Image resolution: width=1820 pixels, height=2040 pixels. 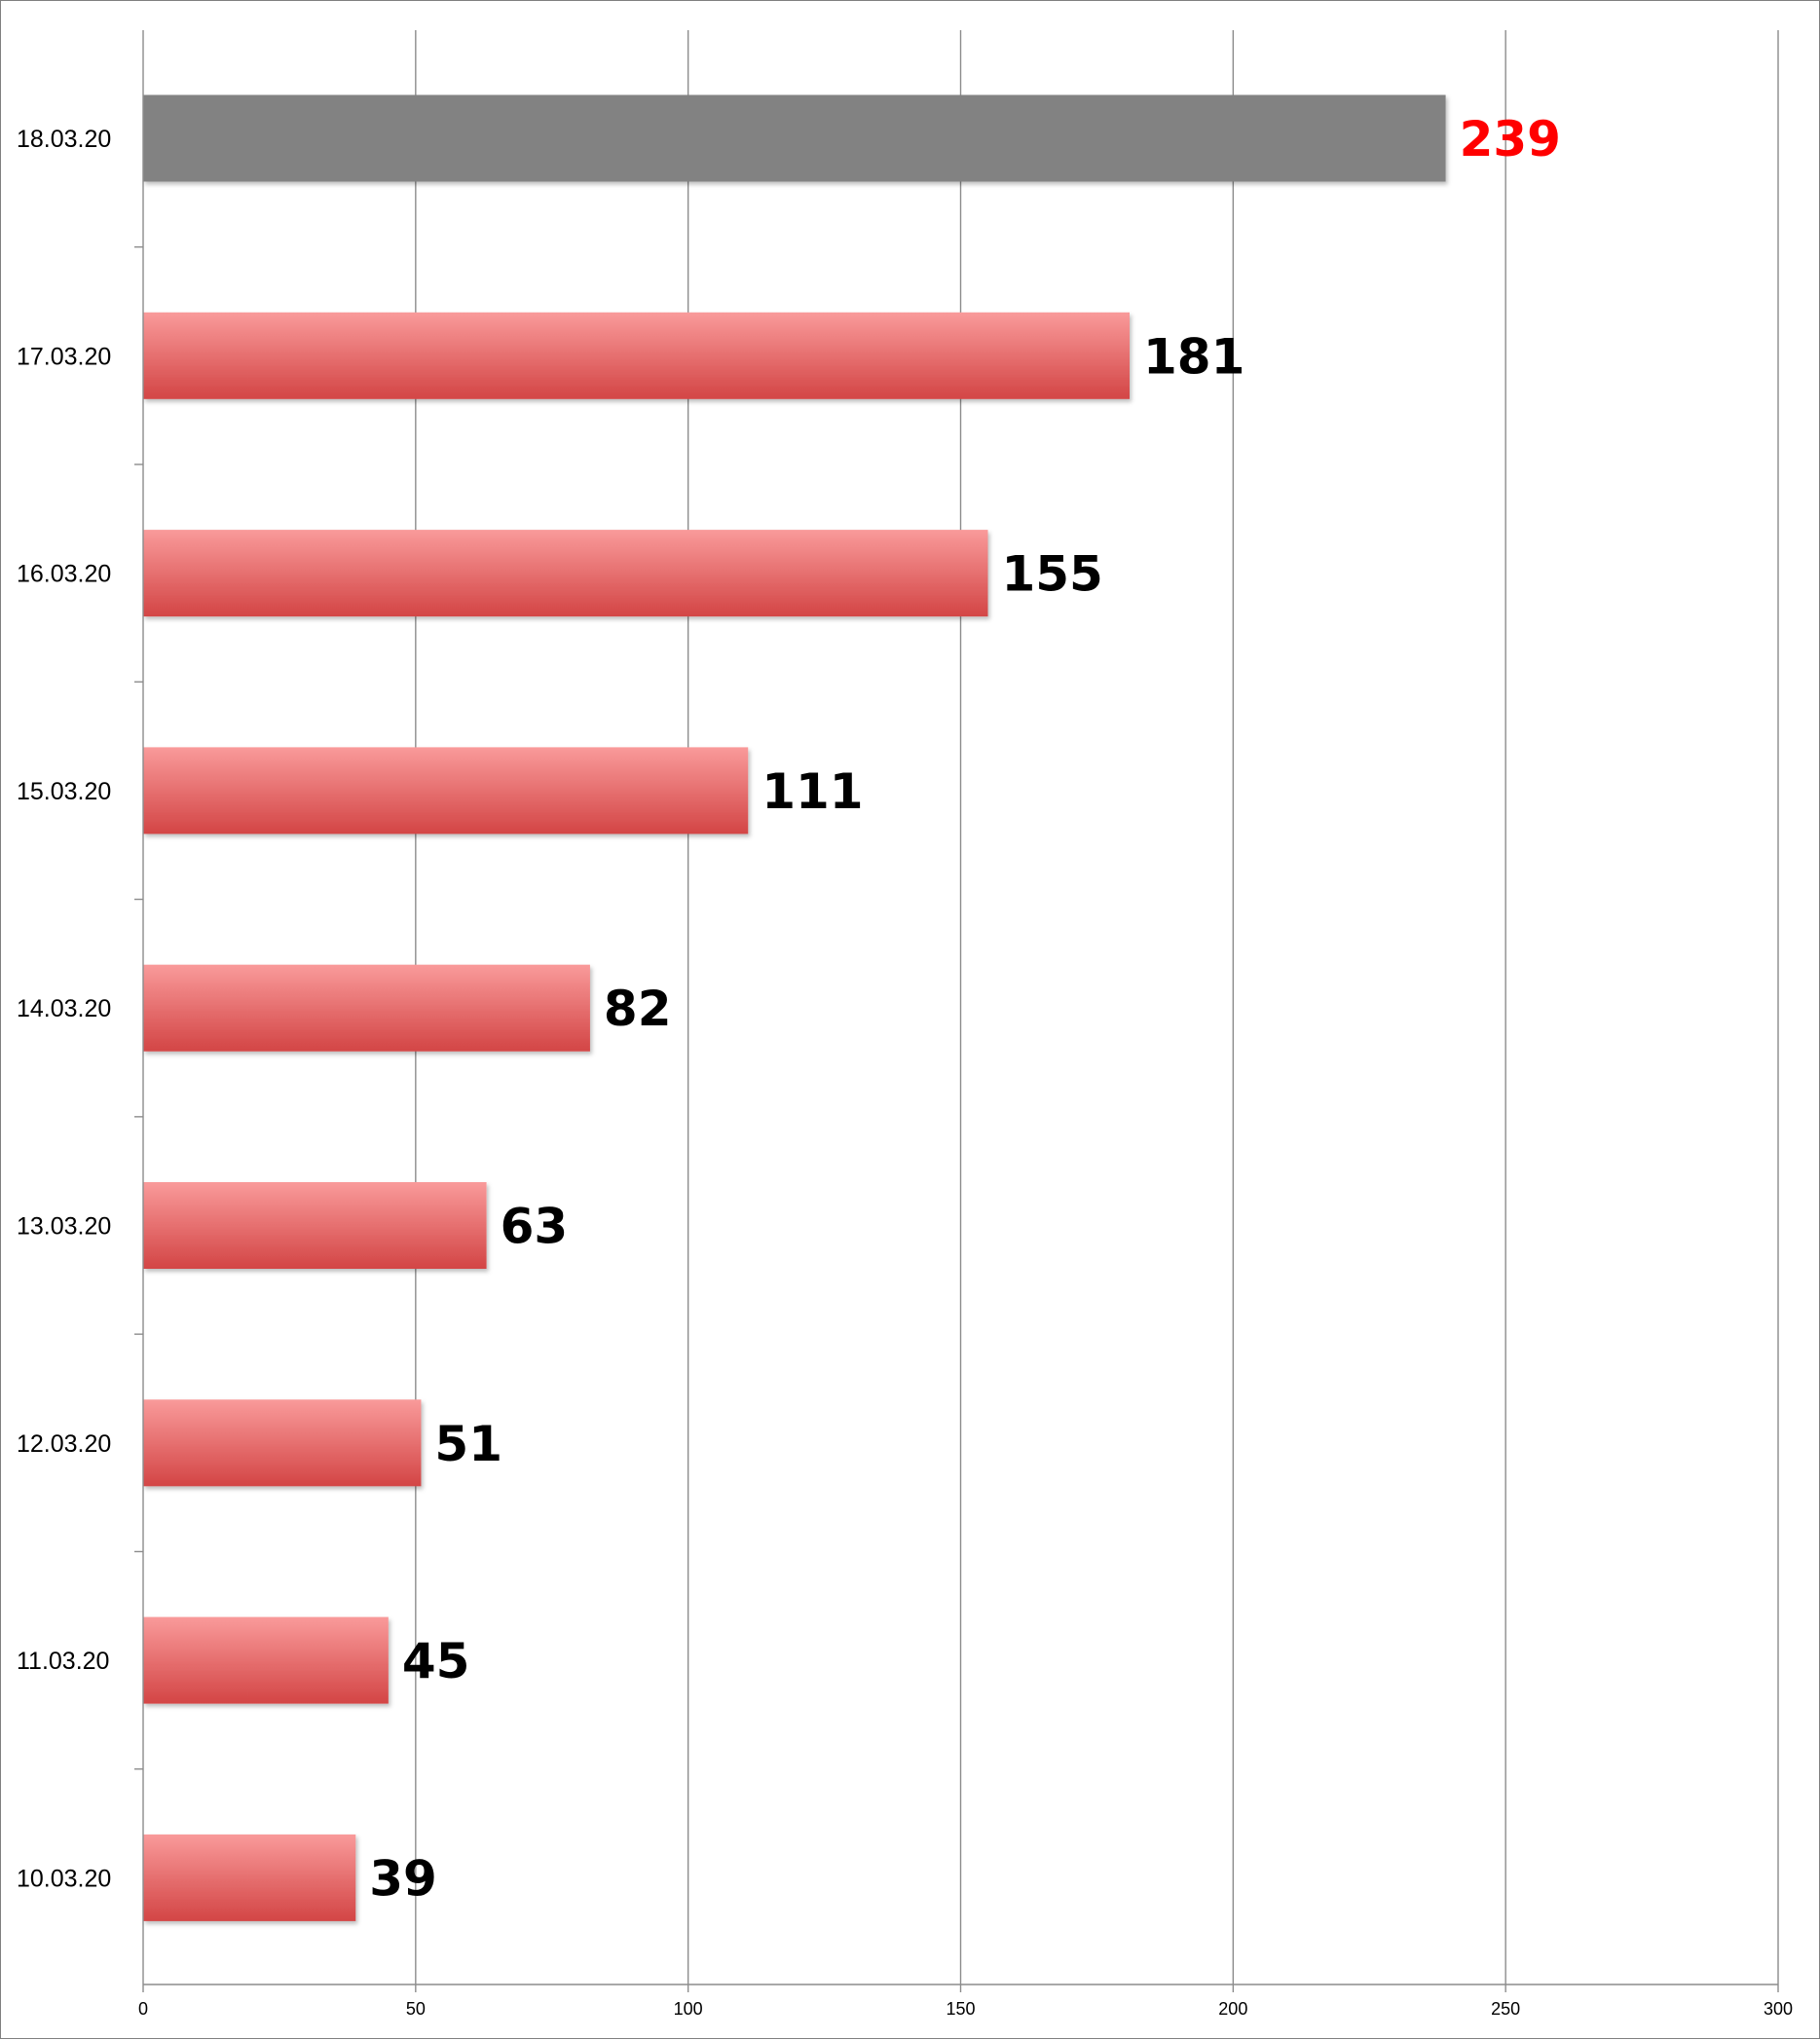 I want to click on x-tick-label-250: 250, so click(x=1505, y=2009).